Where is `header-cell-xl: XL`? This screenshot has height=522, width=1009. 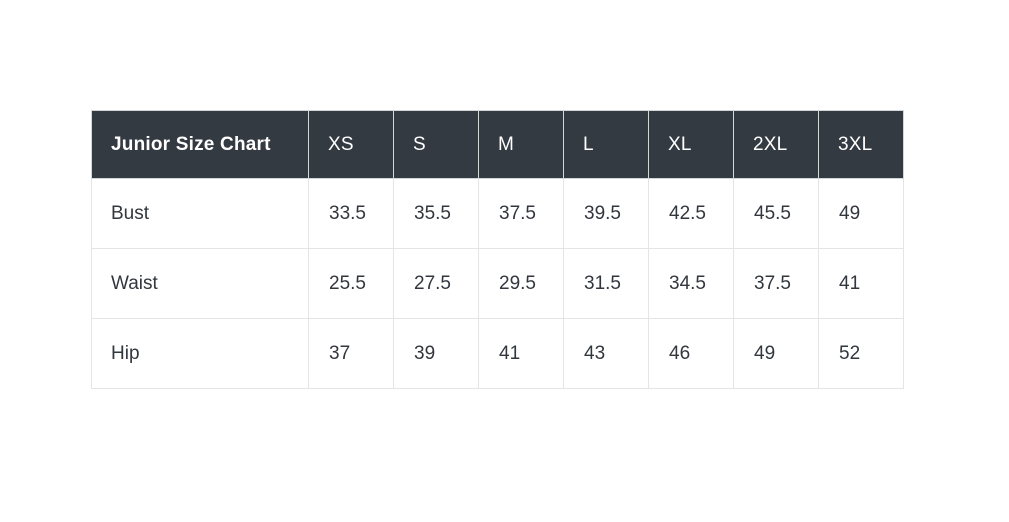
header-cell-xl: XL is located at coordinates (691, 144).